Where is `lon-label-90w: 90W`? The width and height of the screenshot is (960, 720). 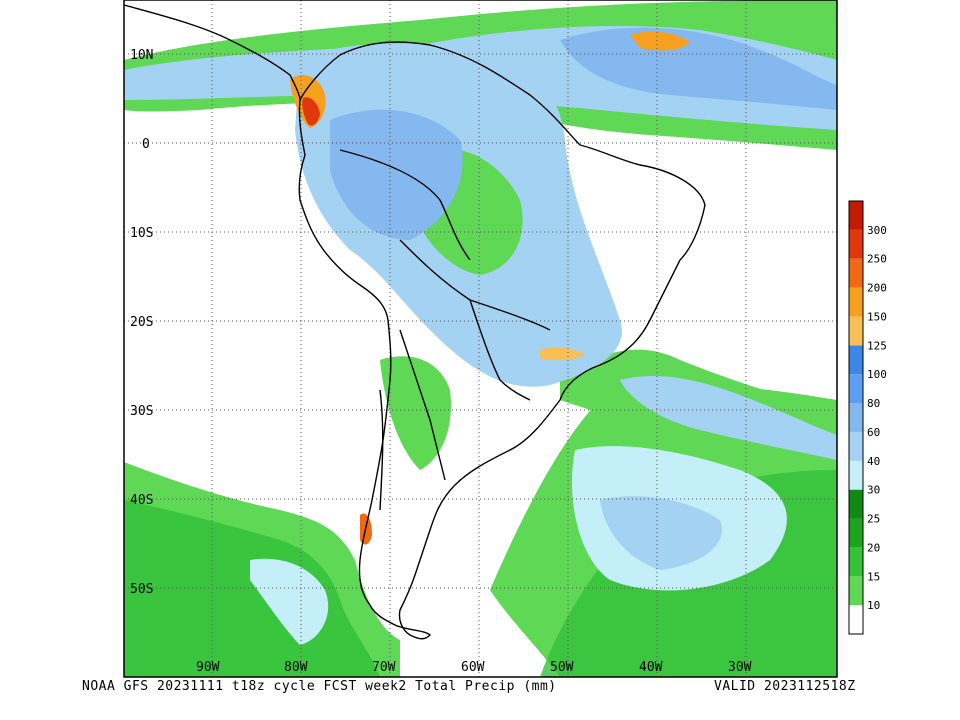 lon-label-90w: 90W is located at coordinates (208, 667).